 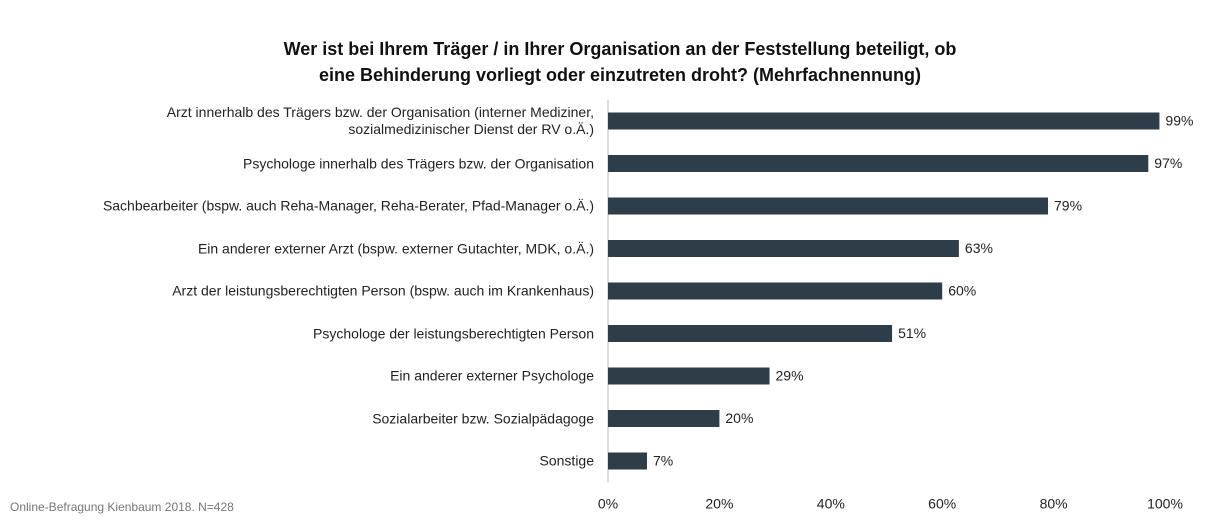 What do you see at coordinates (566, 460) in the screenshot?
I see `category-label: Sonstige` at bounding box center [566, 460].